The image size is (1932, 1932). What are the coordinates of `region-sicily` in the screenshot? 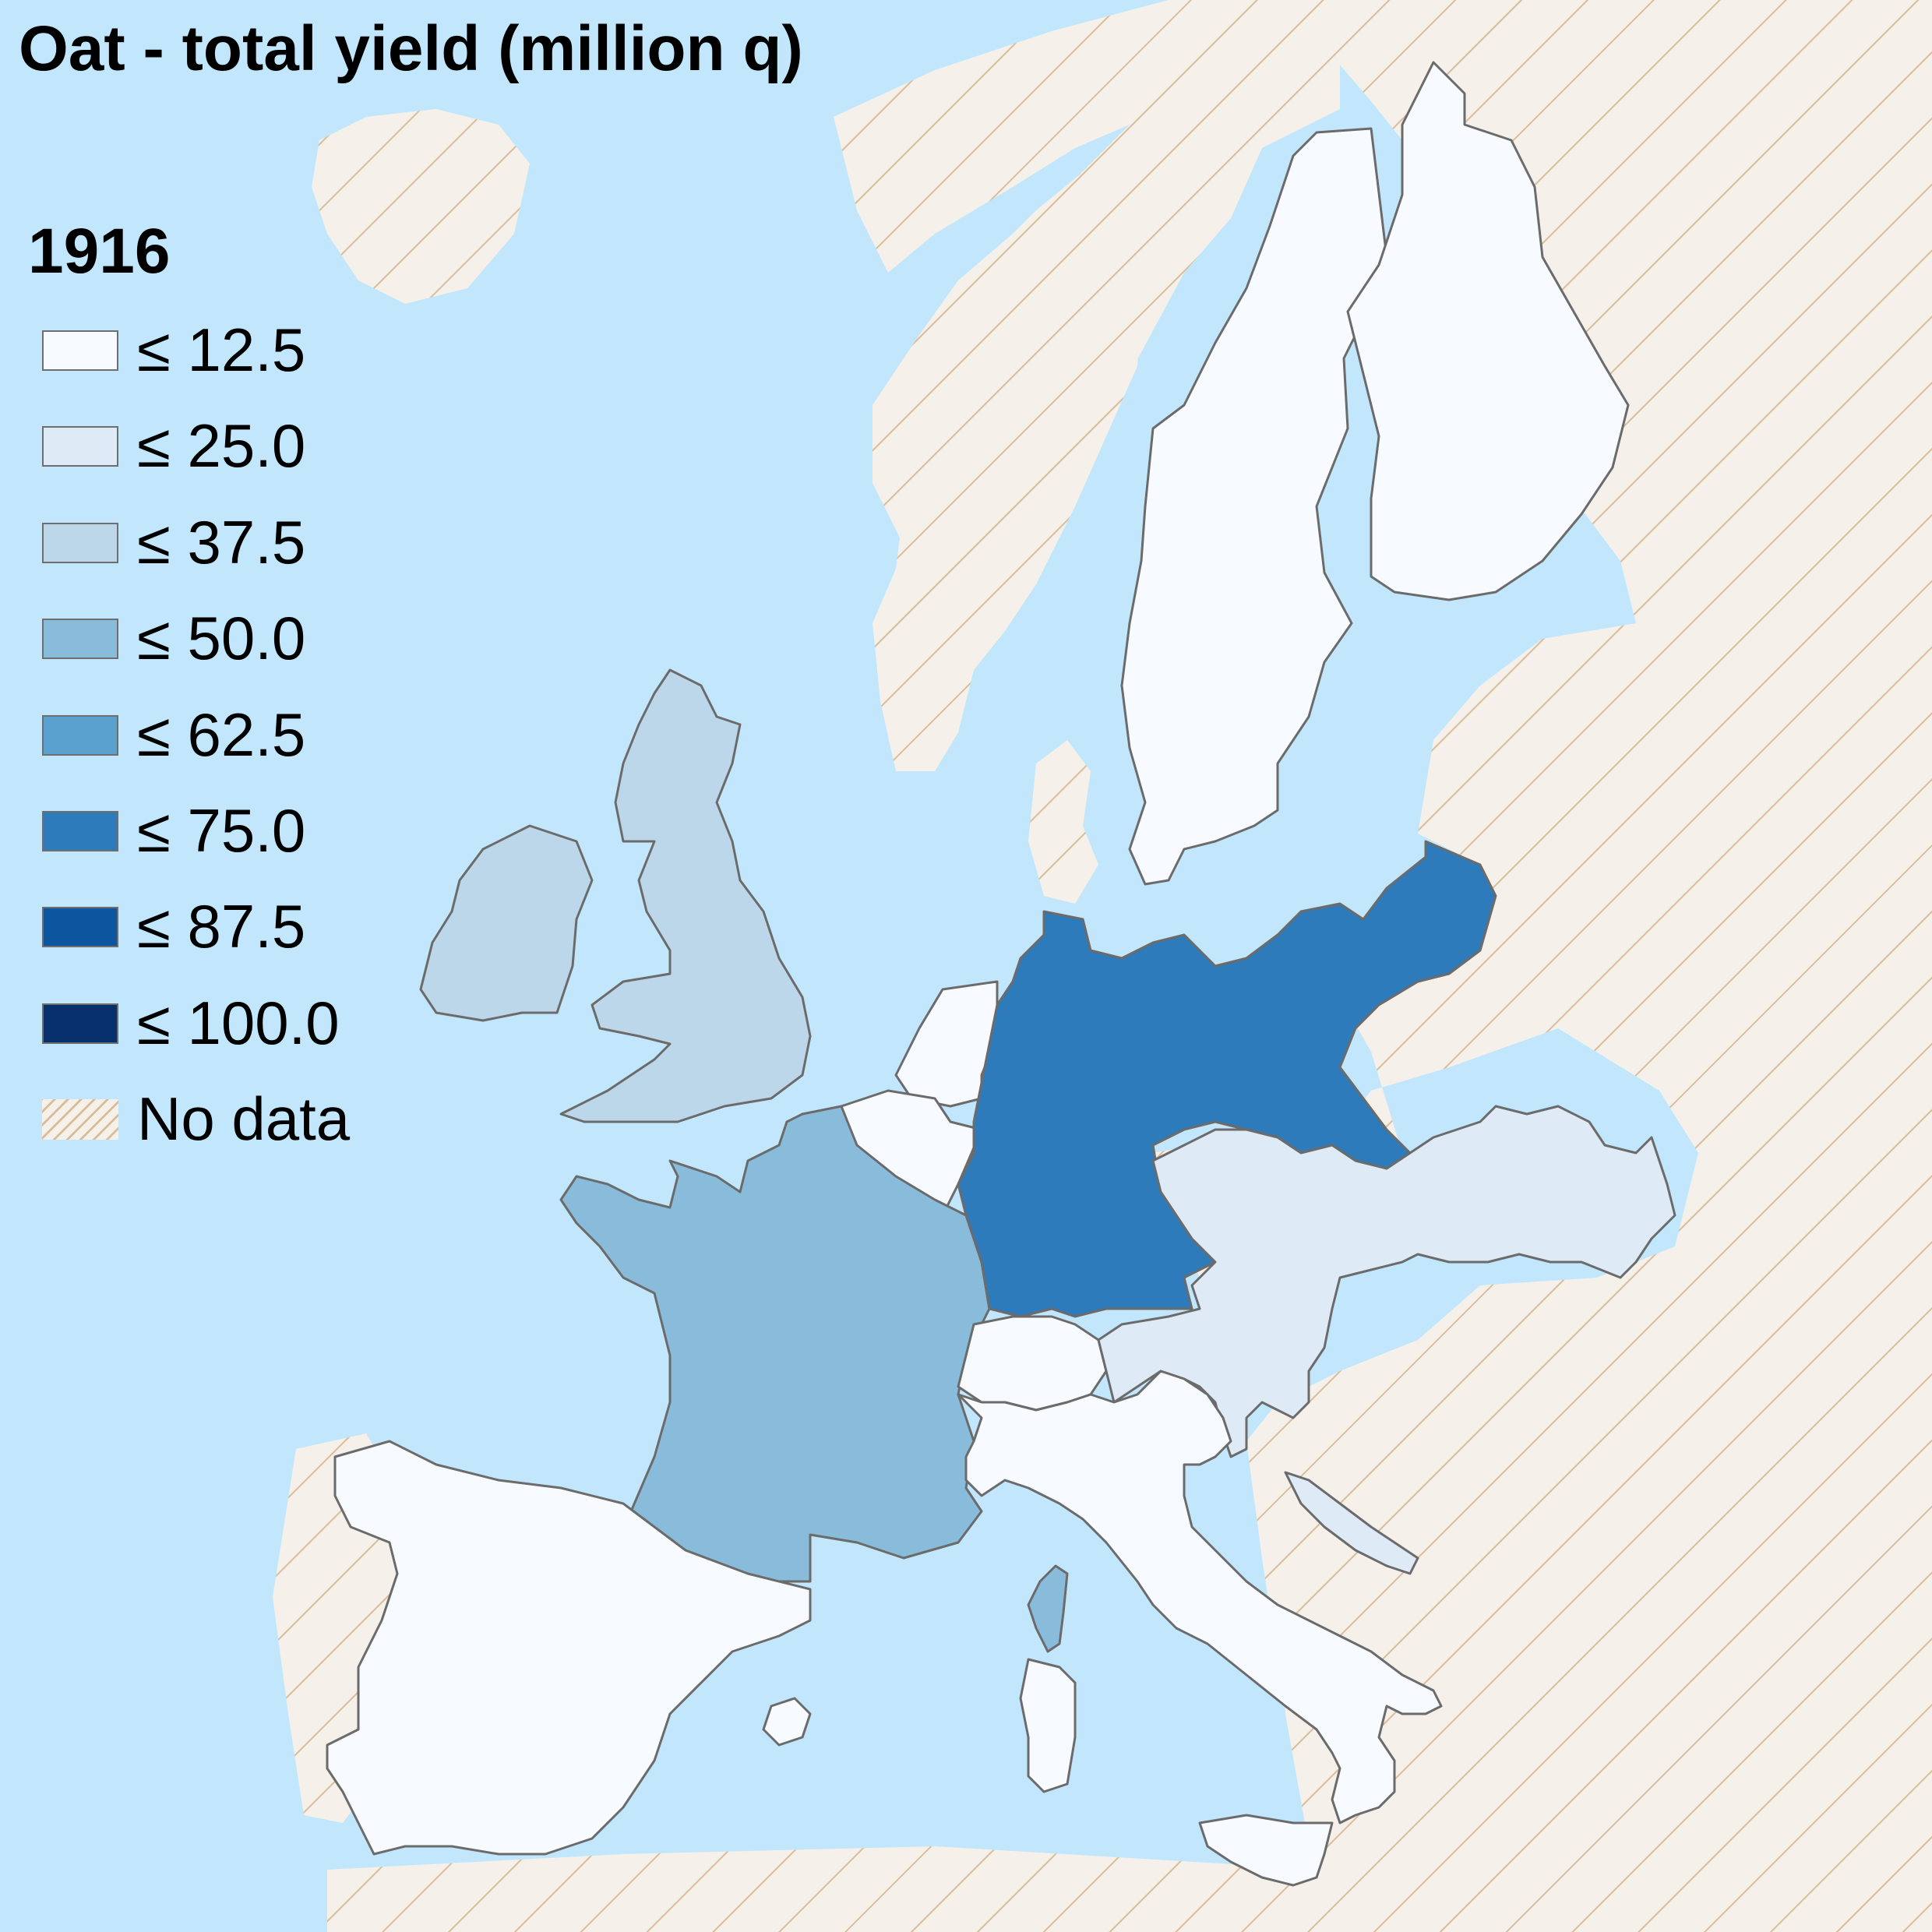 It's located at (1266, 1851).